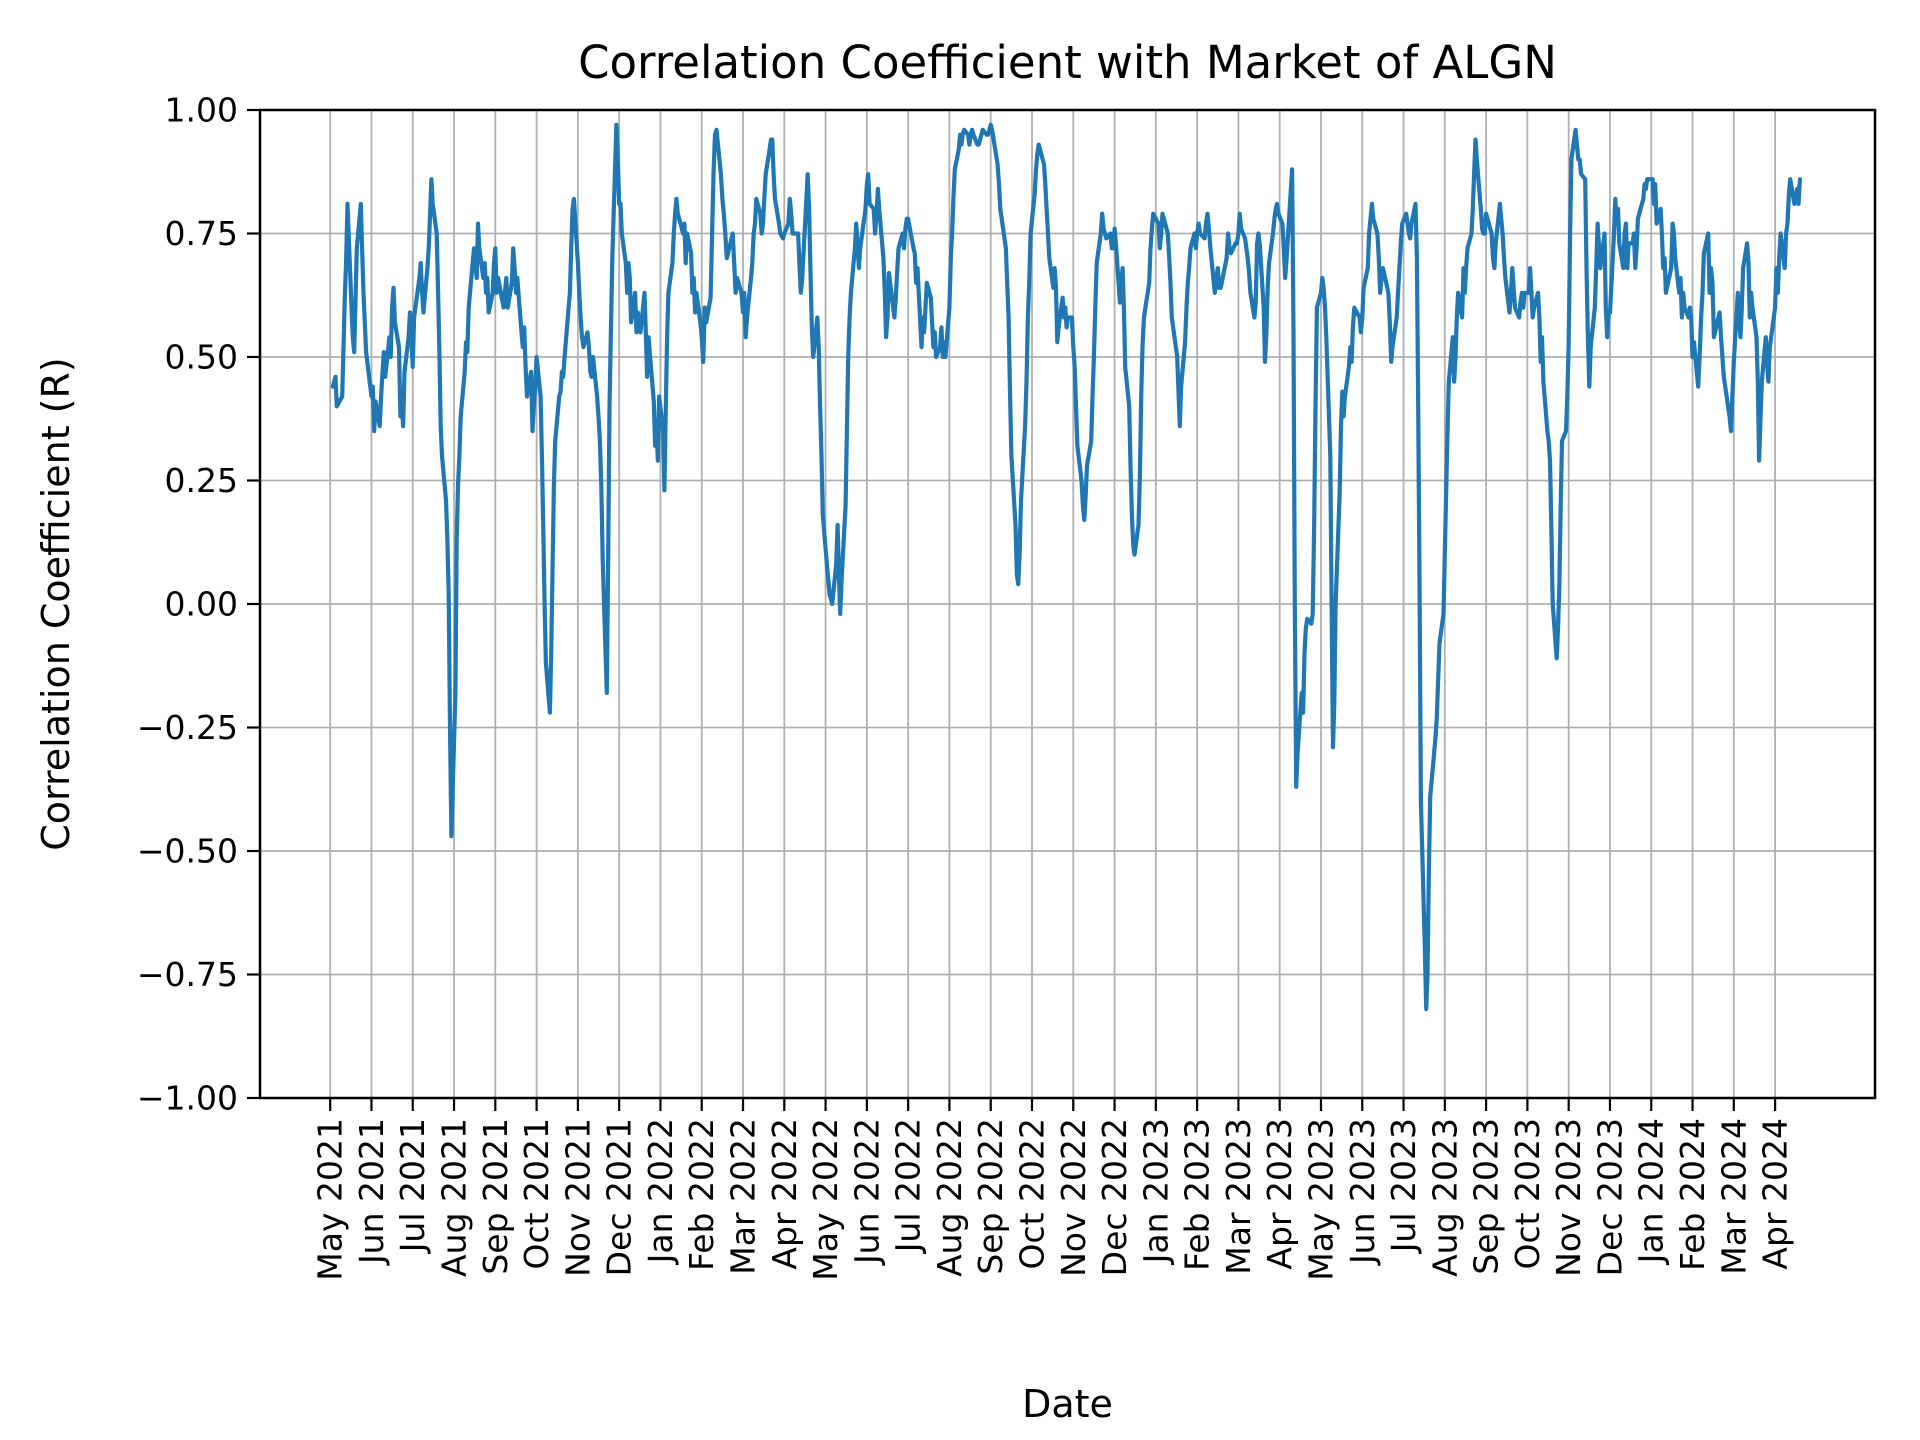 The image size is (1920, 1440). What do you see at coordinates (701, 1194) in the screenshot?
I see `x-tick-label: Feb 2022` at bounding box center [701, 1194].